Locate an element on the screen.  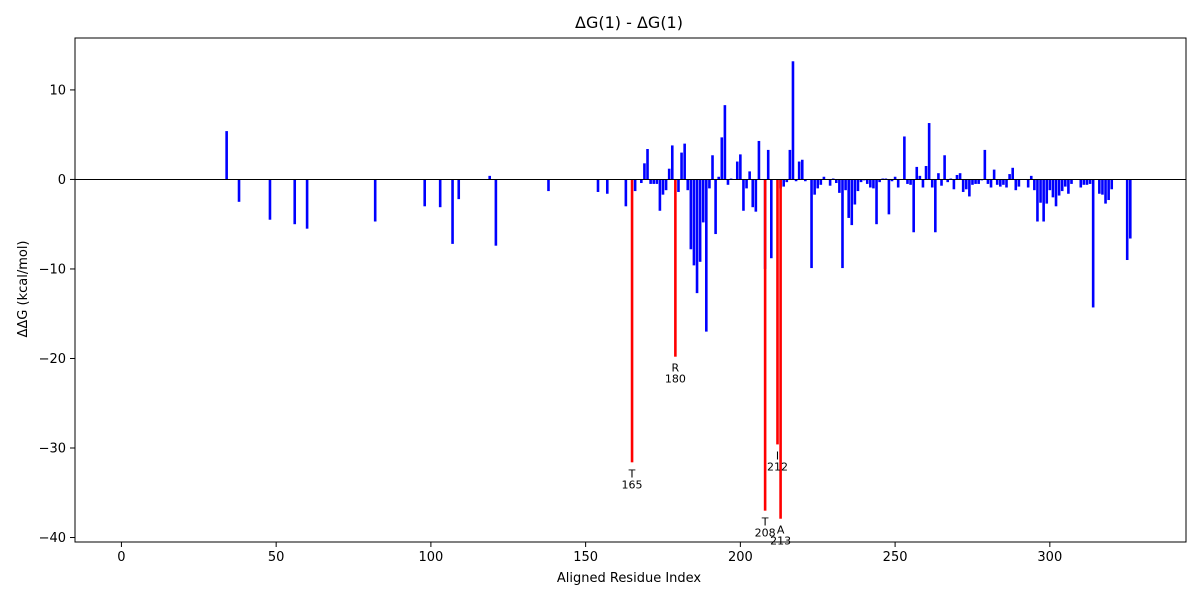
annotation-residue-165: T is located at coordinates (632, 473).